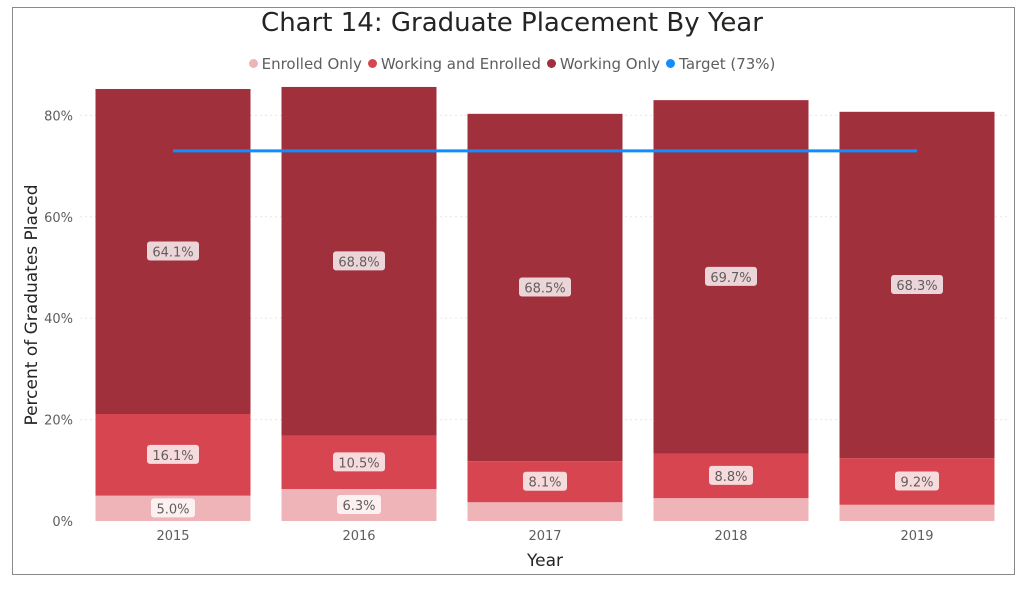 Image resolution: width=1024 pixels, height=589 pixels. I want to click on x-tick-label: 2019, so click(916, 536).